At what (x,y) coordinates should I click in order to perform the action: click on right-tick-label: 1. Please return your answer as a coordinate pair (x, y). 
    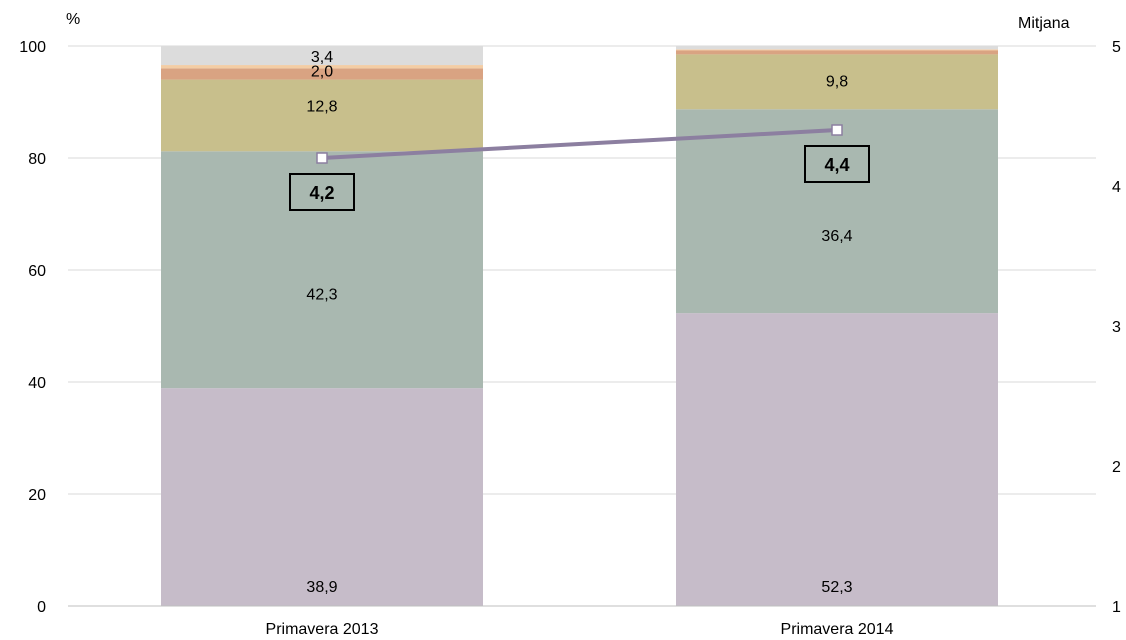
    Looking at the image, I should click on (1116, 607).